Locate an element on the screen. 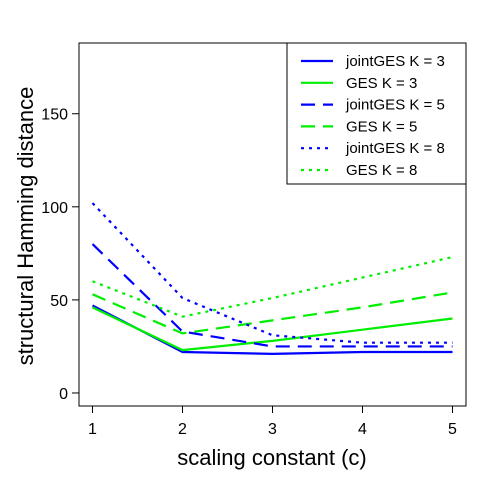  x-tick-label: 3 is located at coordinates (272, 429).